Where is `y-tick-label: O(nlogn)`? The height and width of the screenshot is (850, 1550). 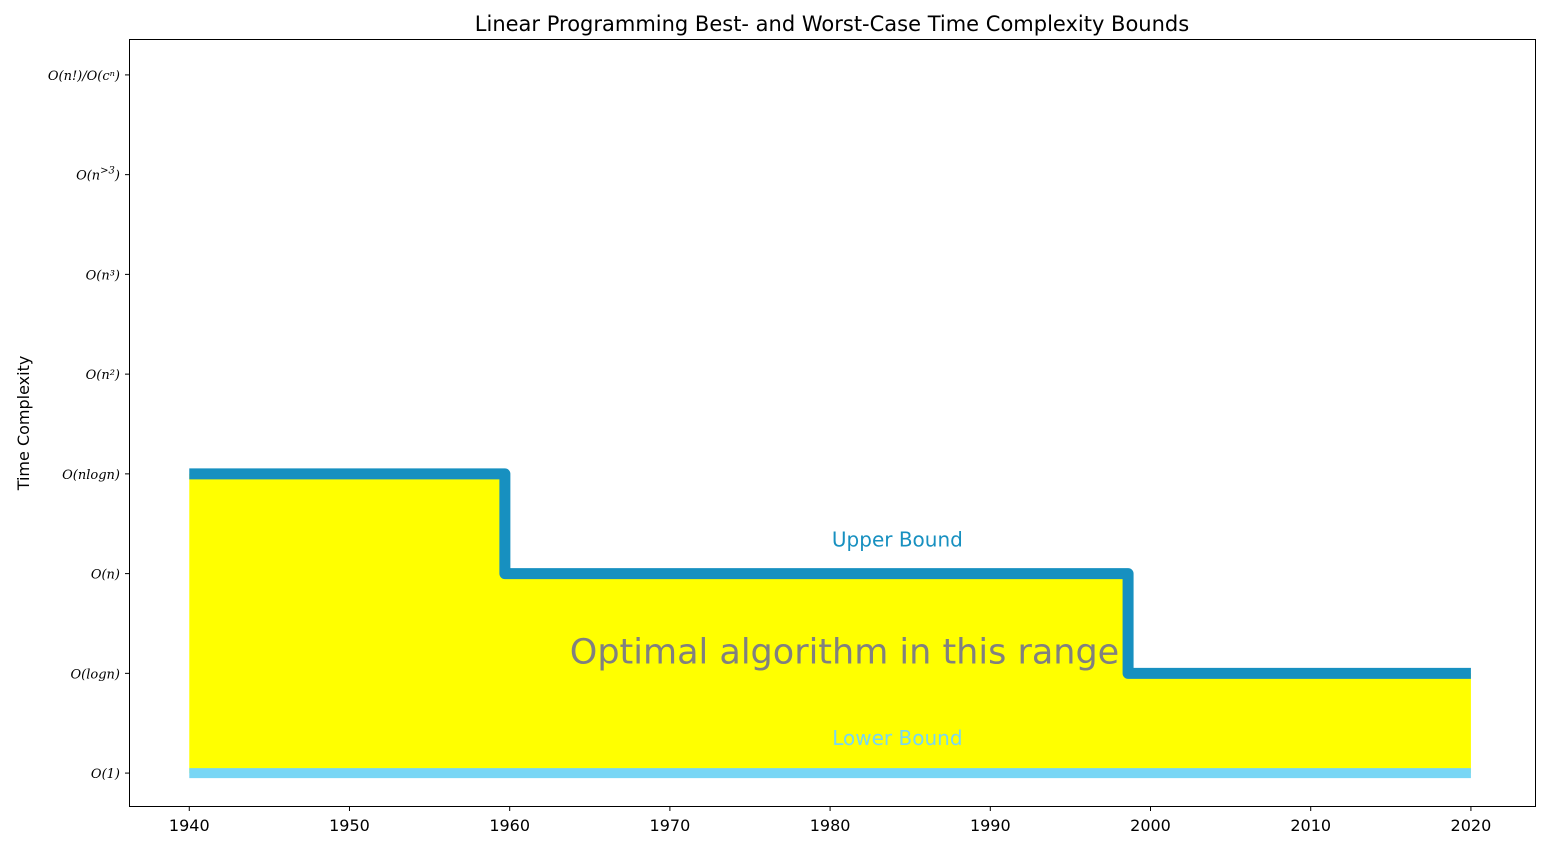
y-tick-label: O(nlogn) is located at coordinates (91, 475).